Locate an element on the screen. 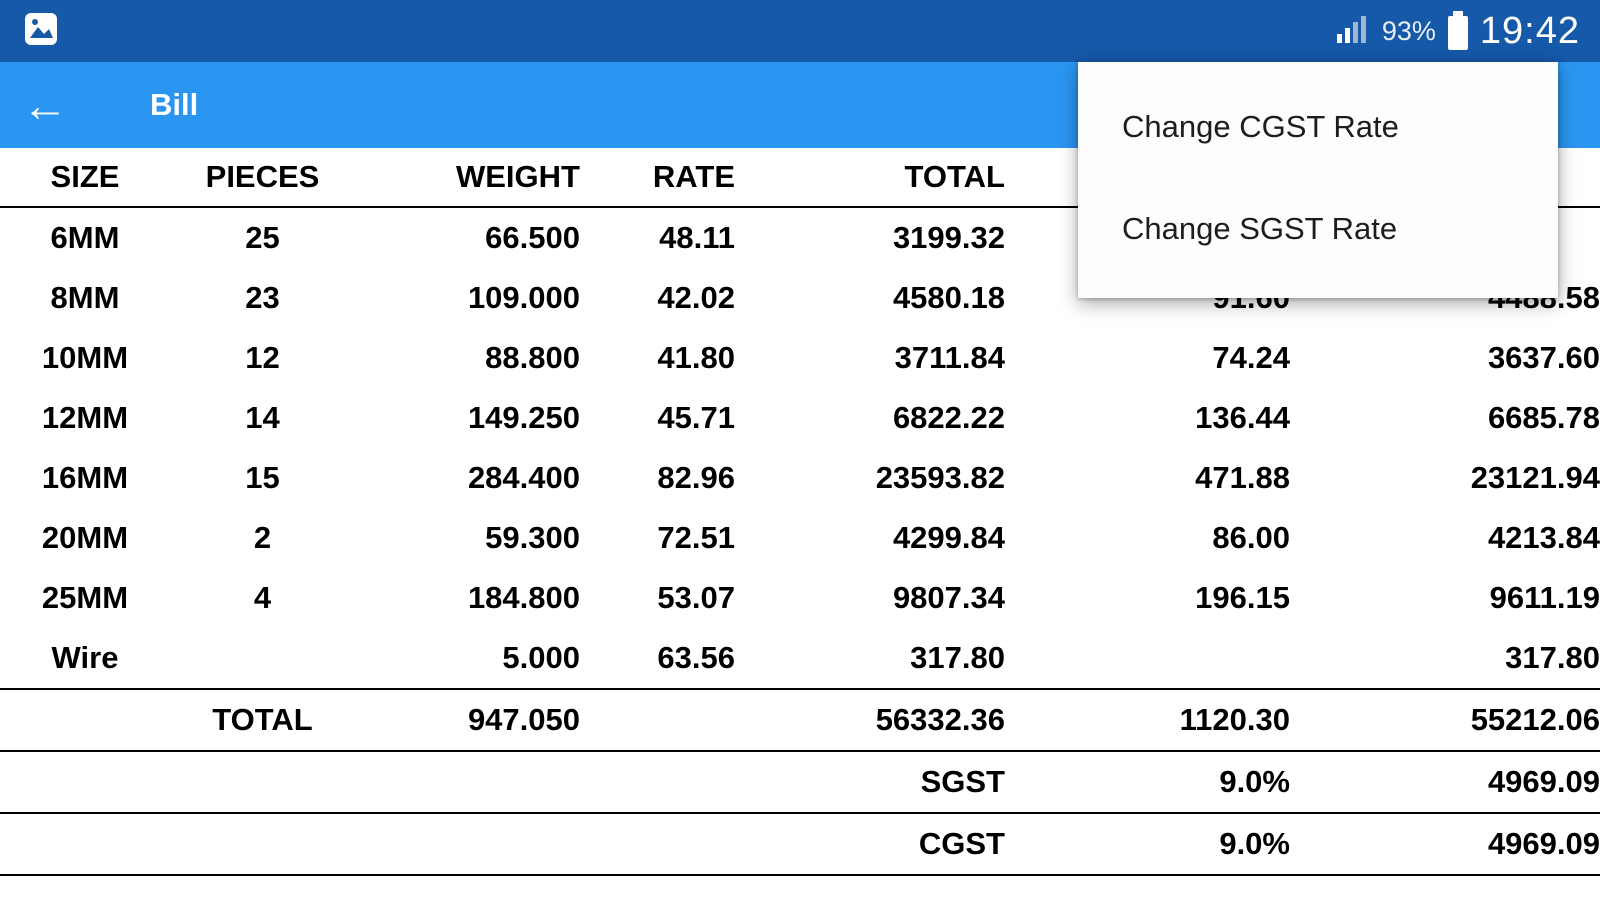 The image size is (1600, 900). cell: 9611.19 is located at coordinates (1544, 597).